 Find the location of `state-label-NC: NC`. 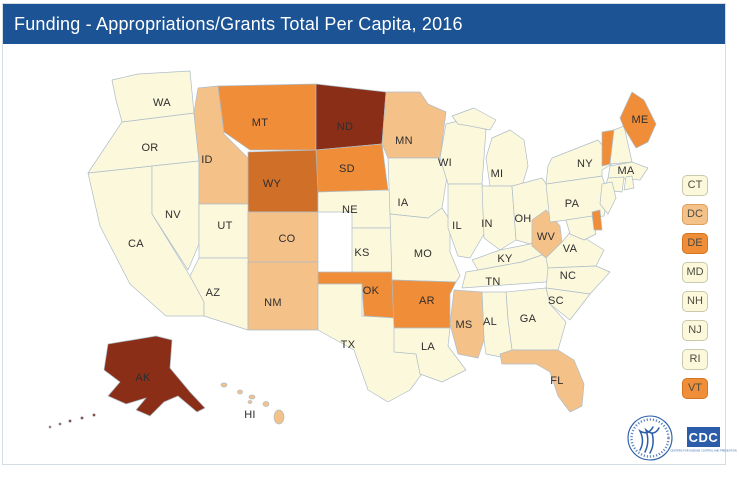

state-label-NC: NC is located at coordinates (568, 276).